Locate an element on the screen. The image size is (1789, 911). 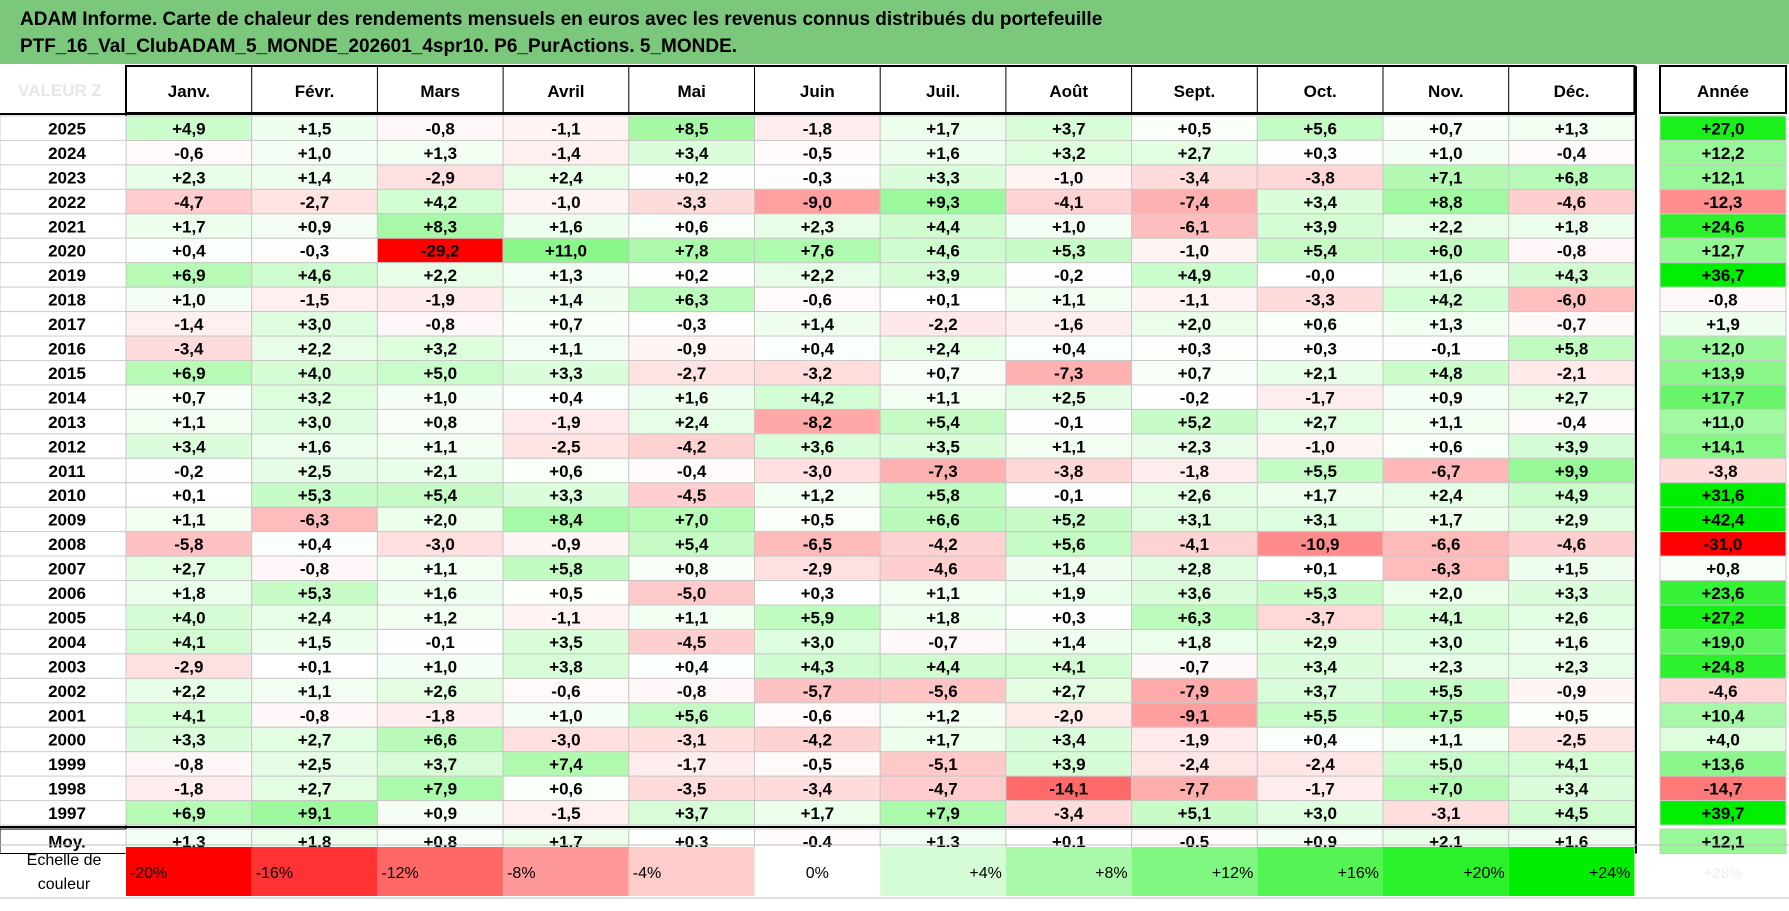
scale-value: -8% is located at coordinates (521, 873).